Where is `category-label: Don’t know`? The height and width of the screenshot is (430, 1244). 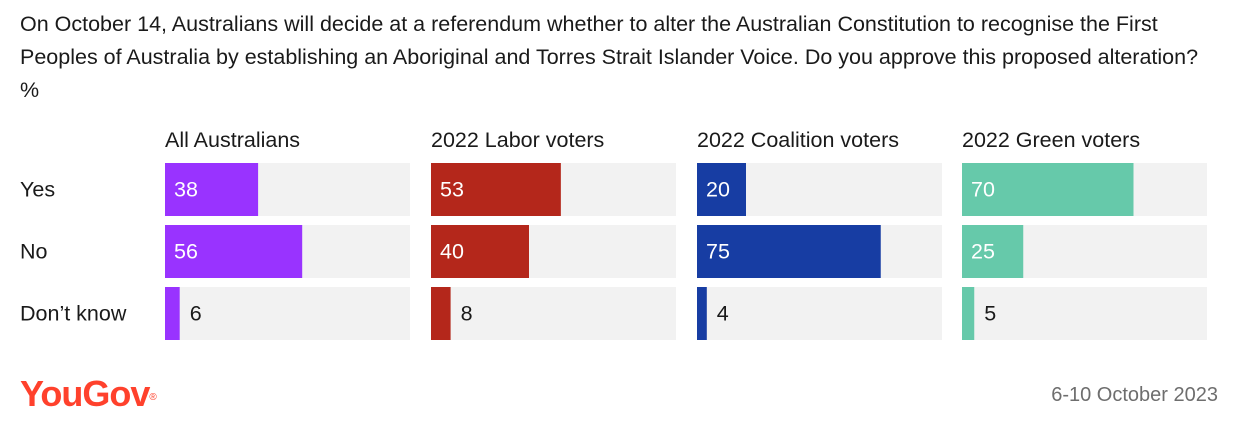
category-label: Don’t know is located at coordinates (73, 314).